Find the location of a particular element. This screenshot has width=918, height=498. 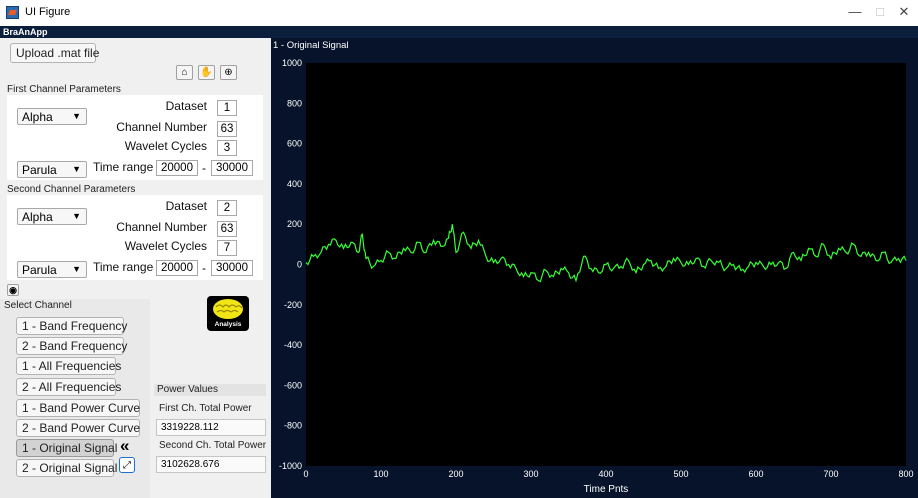

close-button: ✕ is located at coordinates (904, 11).